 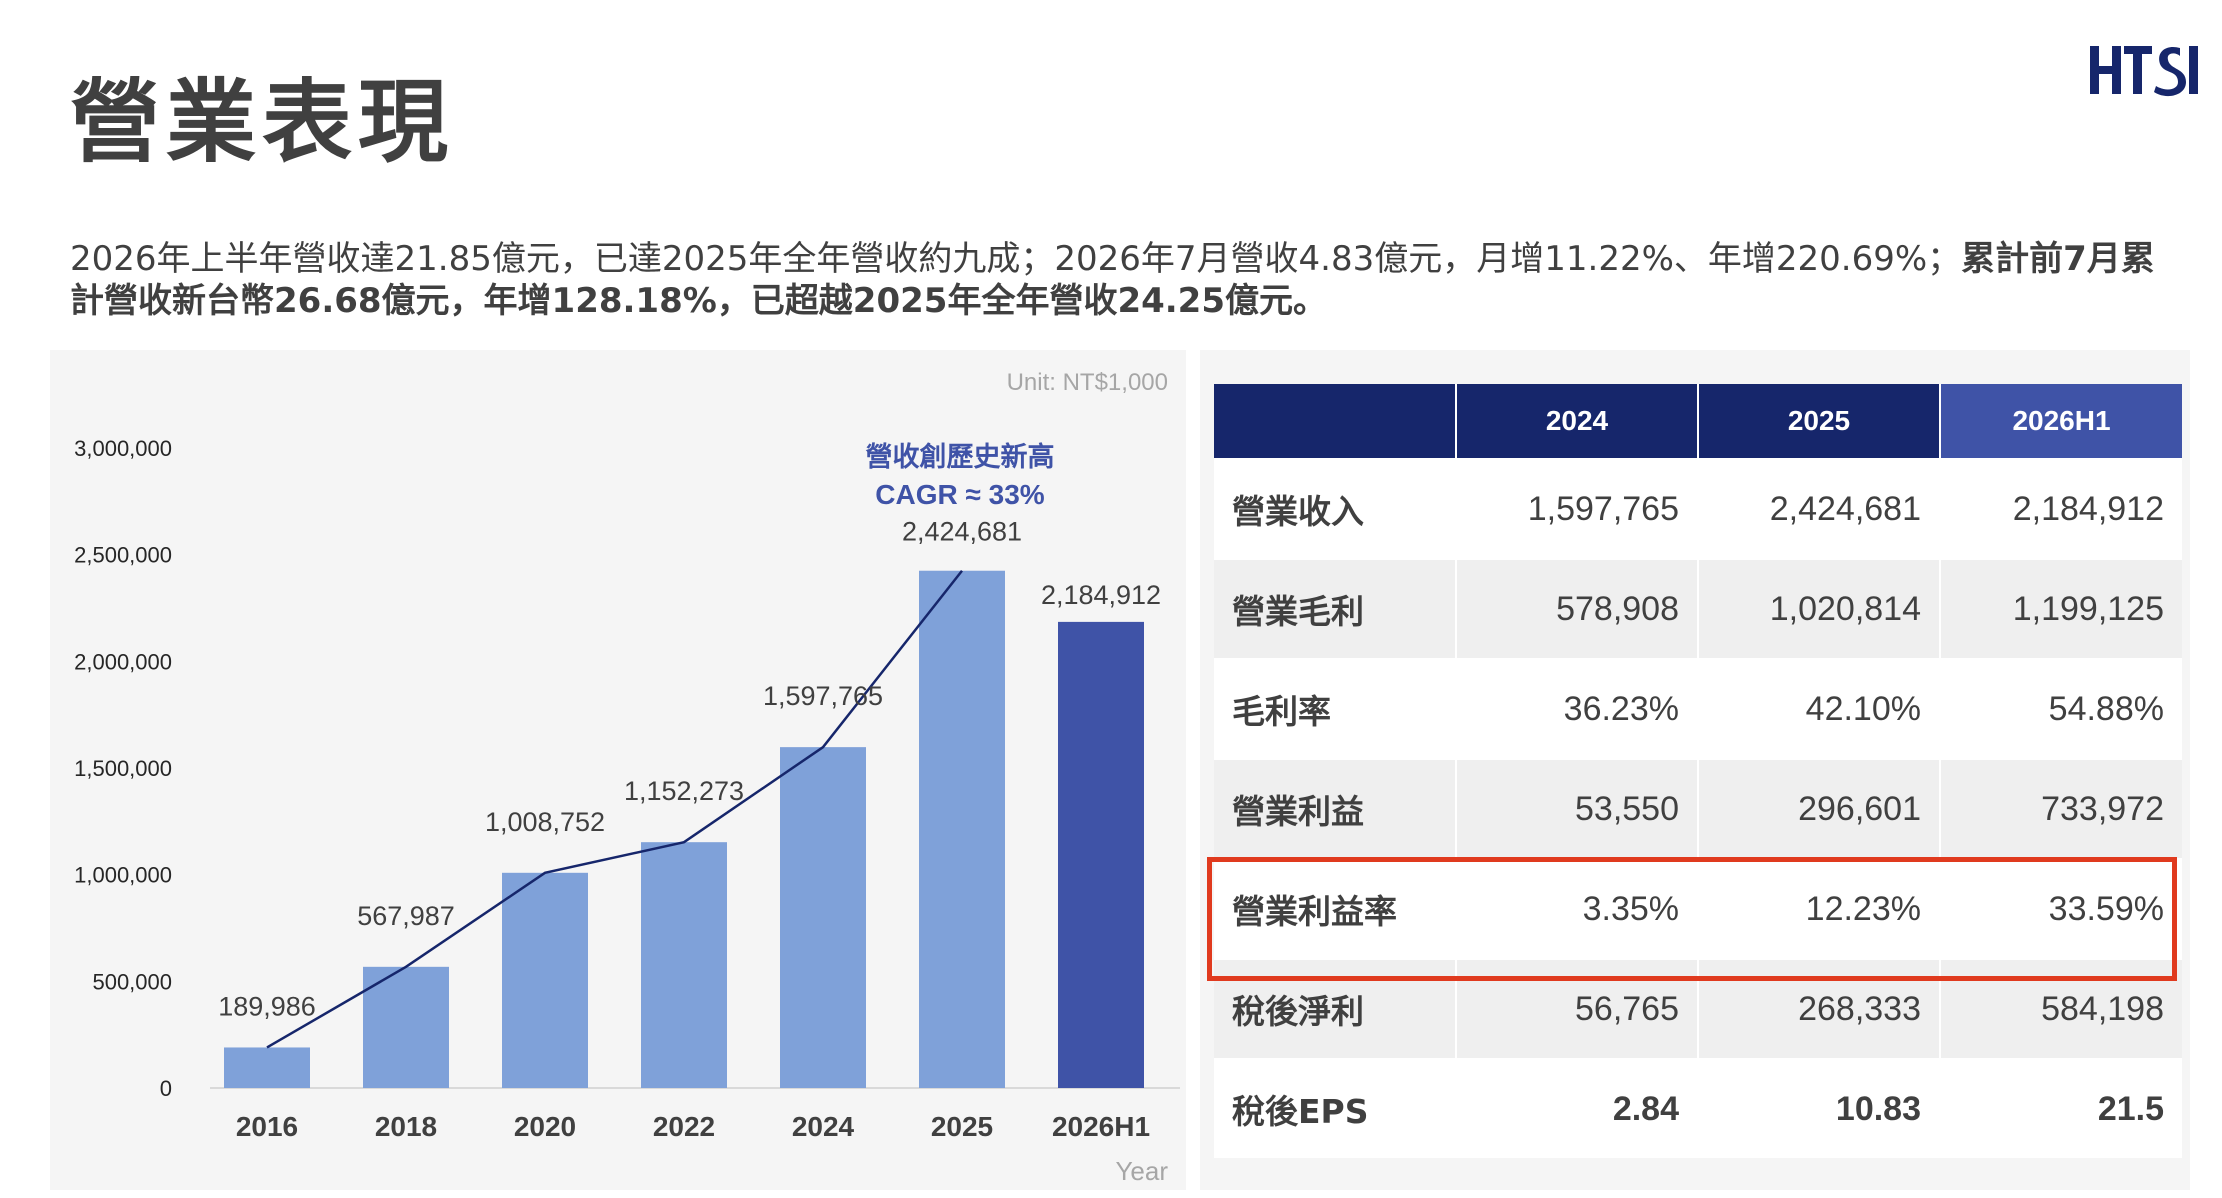 I want to click on x-axis-title: Year, so click(x=1141, y=1171).